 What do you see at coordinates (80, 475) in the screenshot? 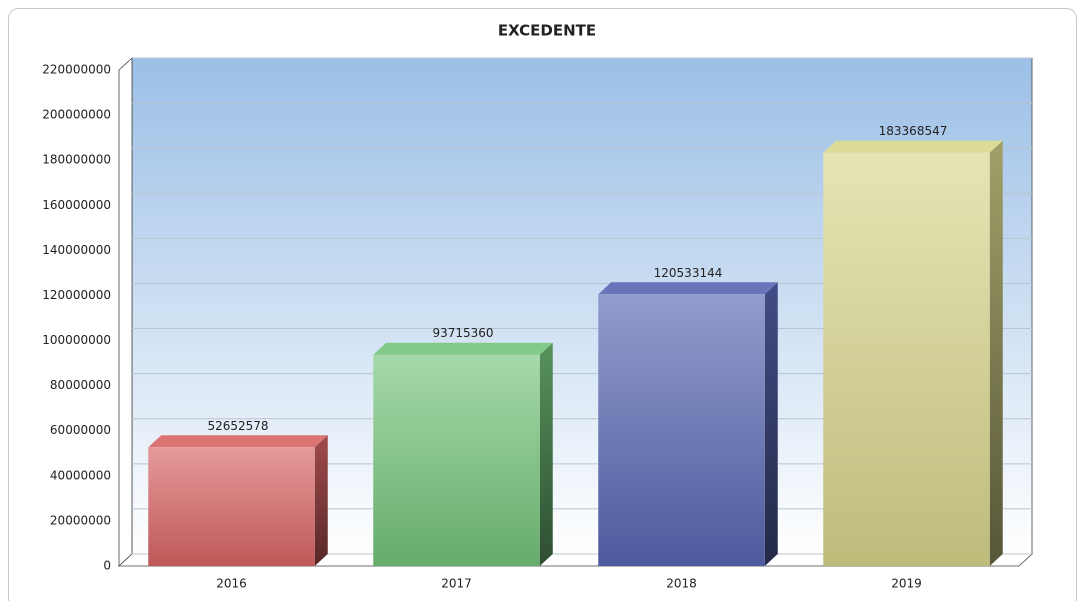
I see `y-tick-label: 40000000` at bounding box center [80, 475].